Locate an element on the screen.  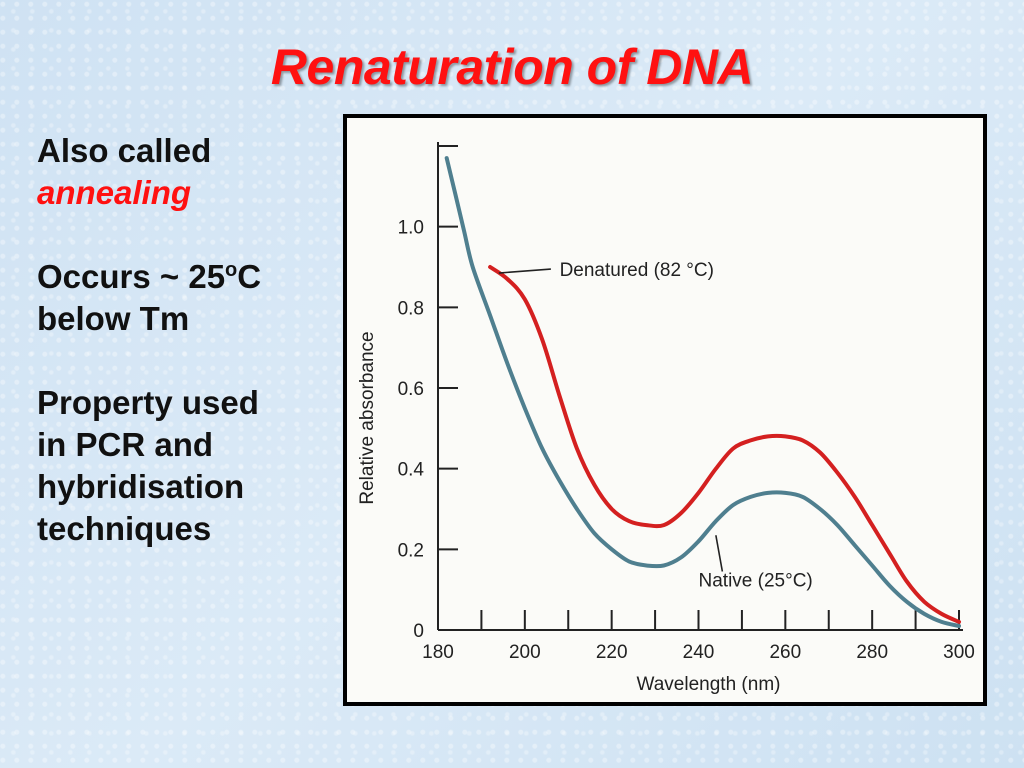
x-tick-label: 240 is located at coordinates (699, 652).